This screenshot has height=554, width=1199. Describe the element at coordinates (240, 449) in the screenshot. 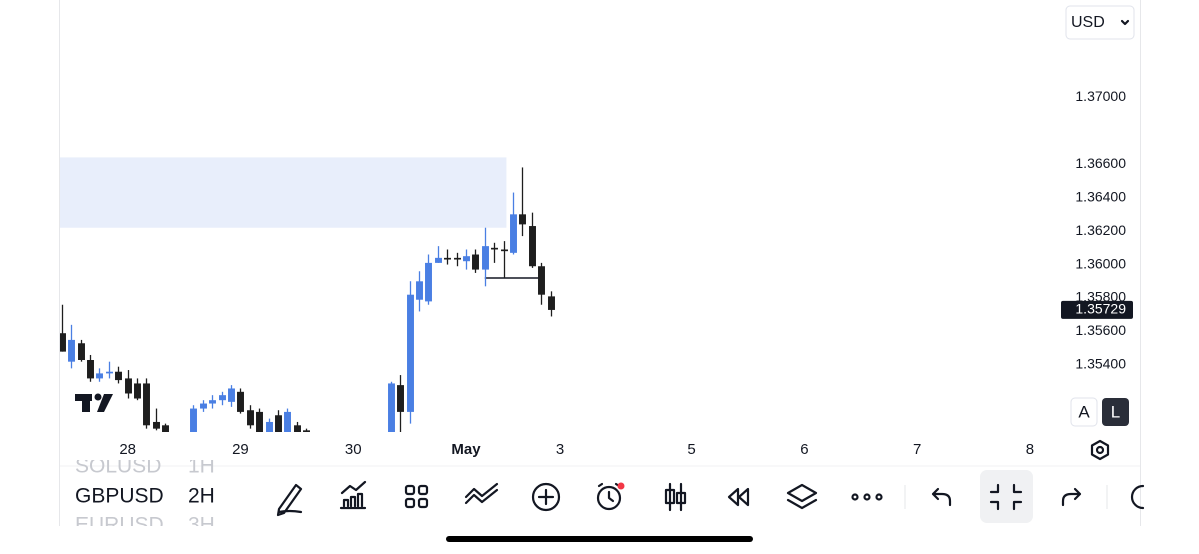

I see `x-tick-label: 29` at that location.